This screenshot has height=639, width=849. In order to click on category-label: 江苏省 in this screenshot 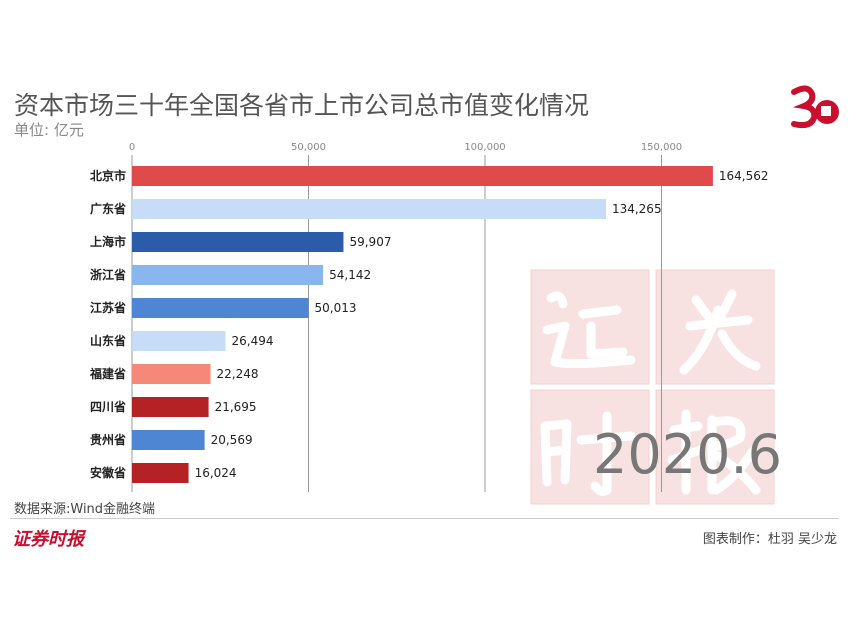, I will do `click(108, 307)`.